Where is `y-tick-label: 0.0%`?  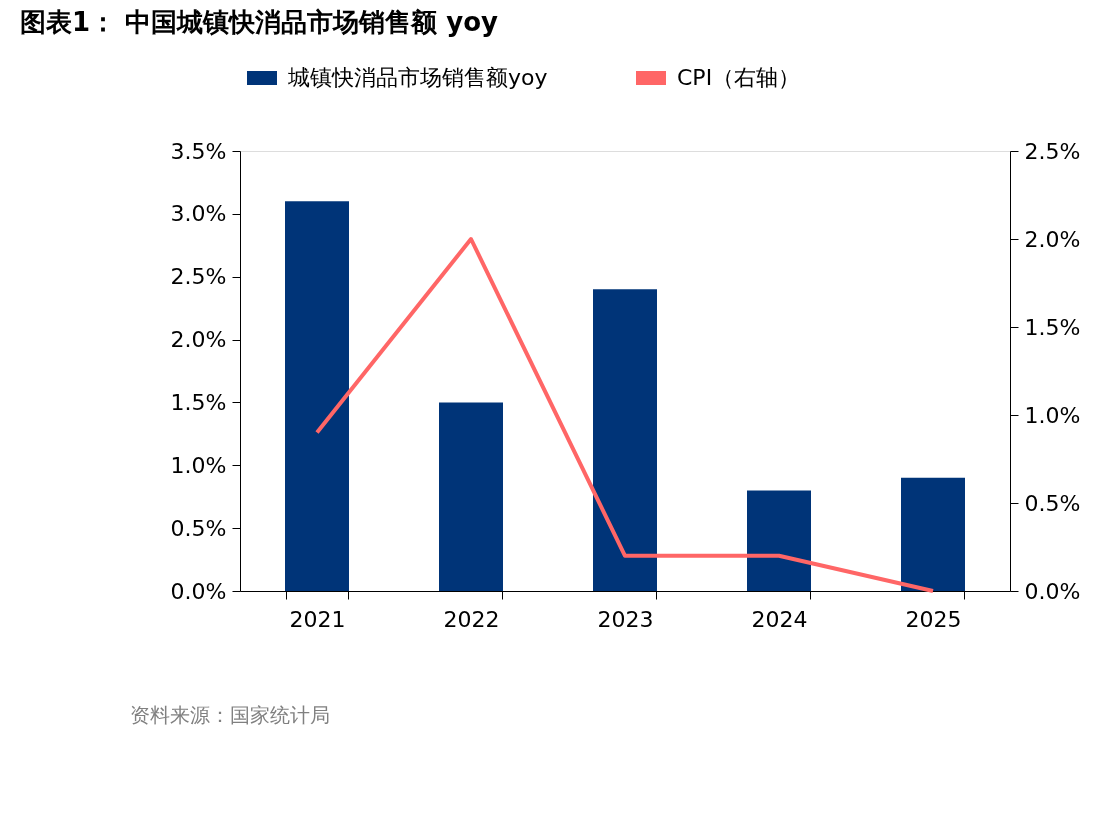 y-tick-label: 0.0% is located at coordinates (198, 591).